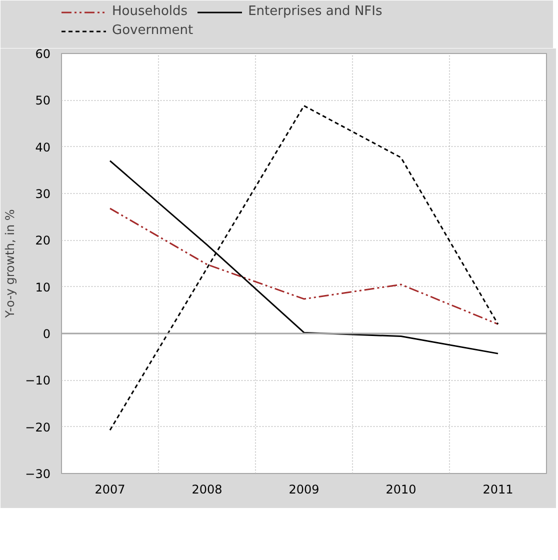 The height and width of the screenshot is (560, 558). Describe the element at coordinates (43, 147) in the screenshot. I see `y-tick-label: 40` at that location.